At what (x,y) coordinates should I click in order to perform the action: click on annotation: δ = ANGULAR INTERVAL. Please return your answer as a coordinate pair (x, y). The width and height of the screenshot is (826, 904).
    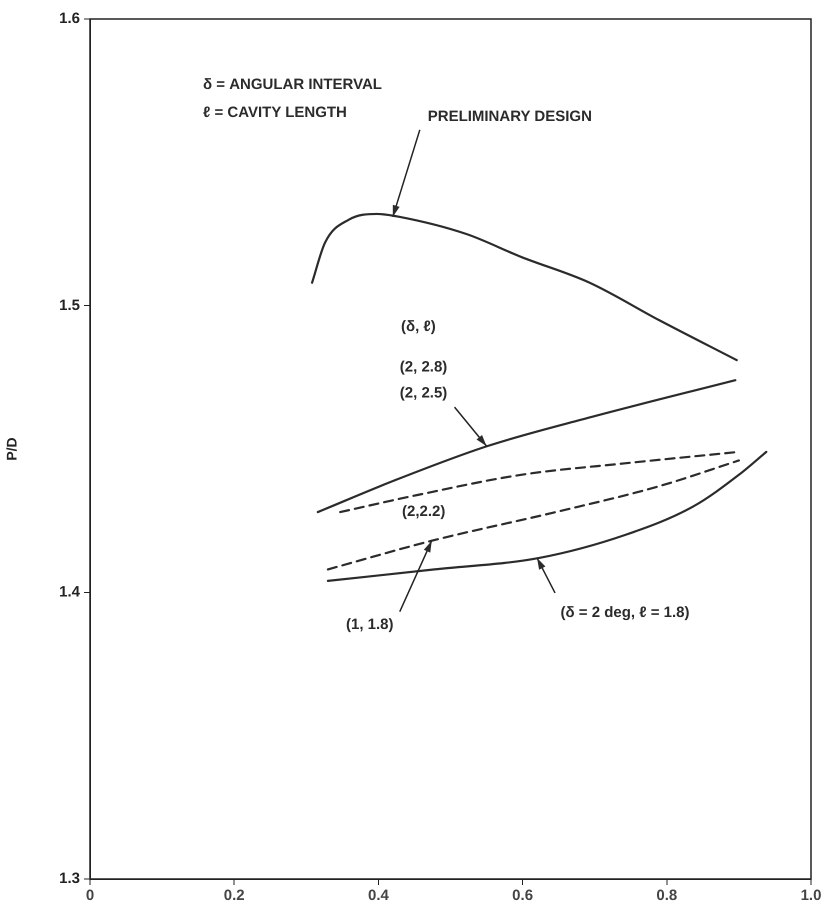
    Looking at the image, I should click on (292, 85).